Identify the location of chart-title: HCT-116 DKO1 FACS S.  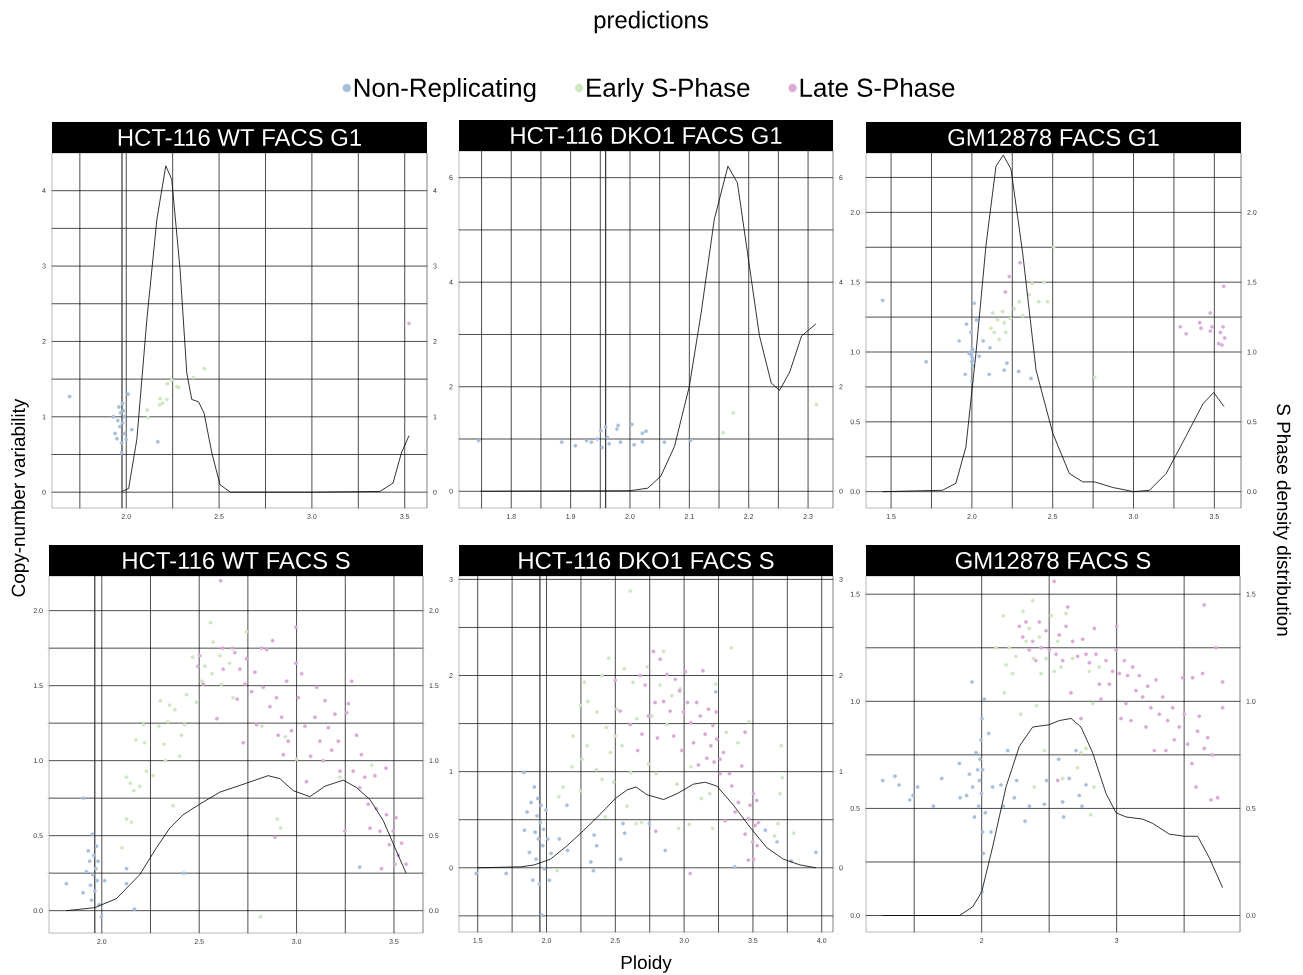
(646, 560).